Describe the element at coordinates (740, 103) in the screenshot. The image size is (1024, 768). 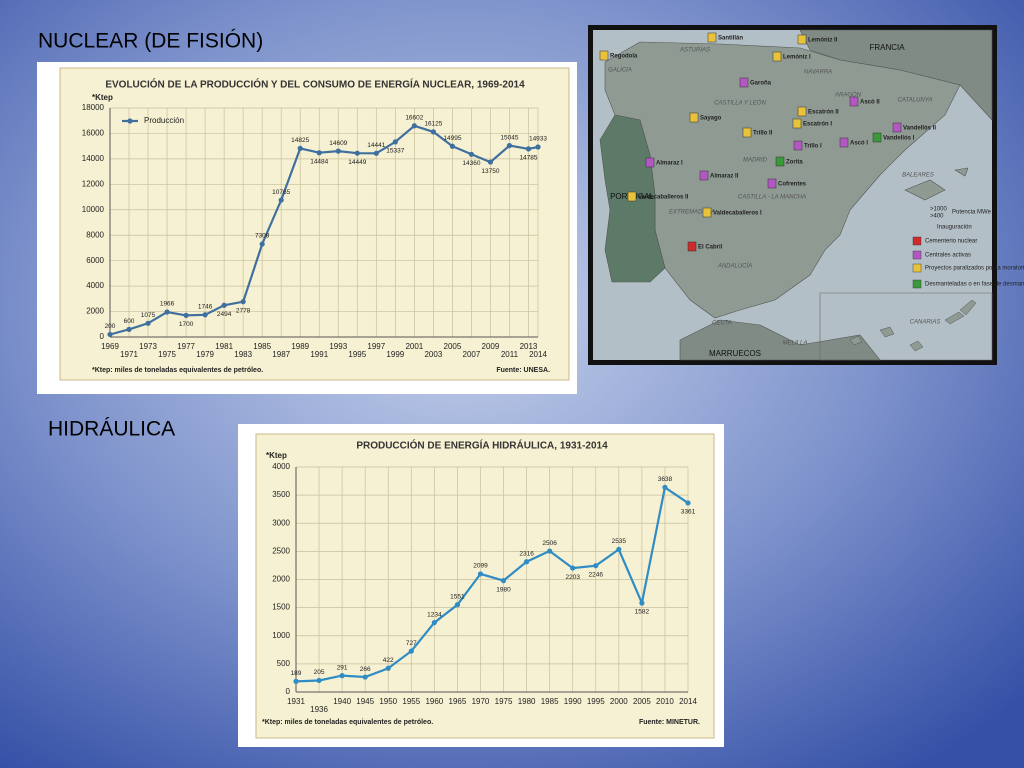
I see `map-region-label: CASTILLA Y LEÓN` at that location.